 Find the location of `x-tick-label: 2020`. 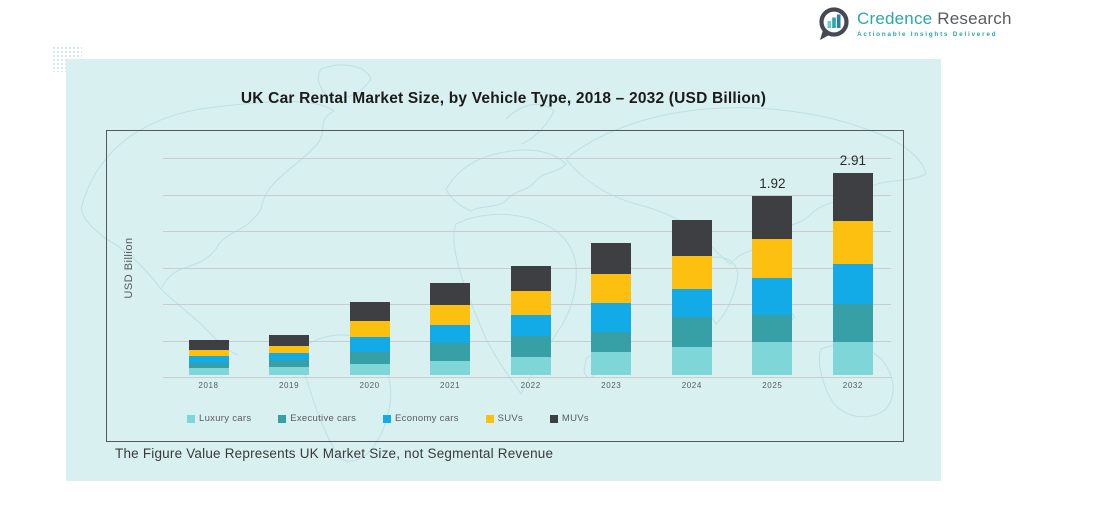

x-tick-label: 2020 is located at coordinates (369, 385).